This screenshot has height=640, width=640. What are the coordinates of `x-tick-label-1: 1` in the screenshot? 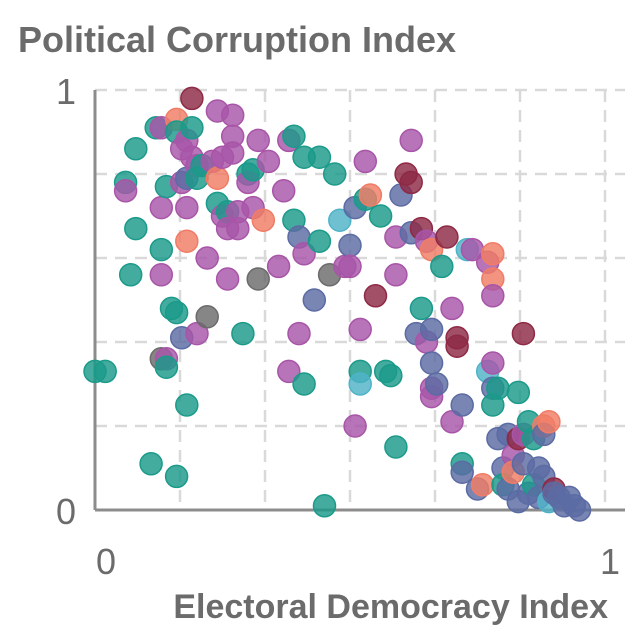 It's located at (610, 561).